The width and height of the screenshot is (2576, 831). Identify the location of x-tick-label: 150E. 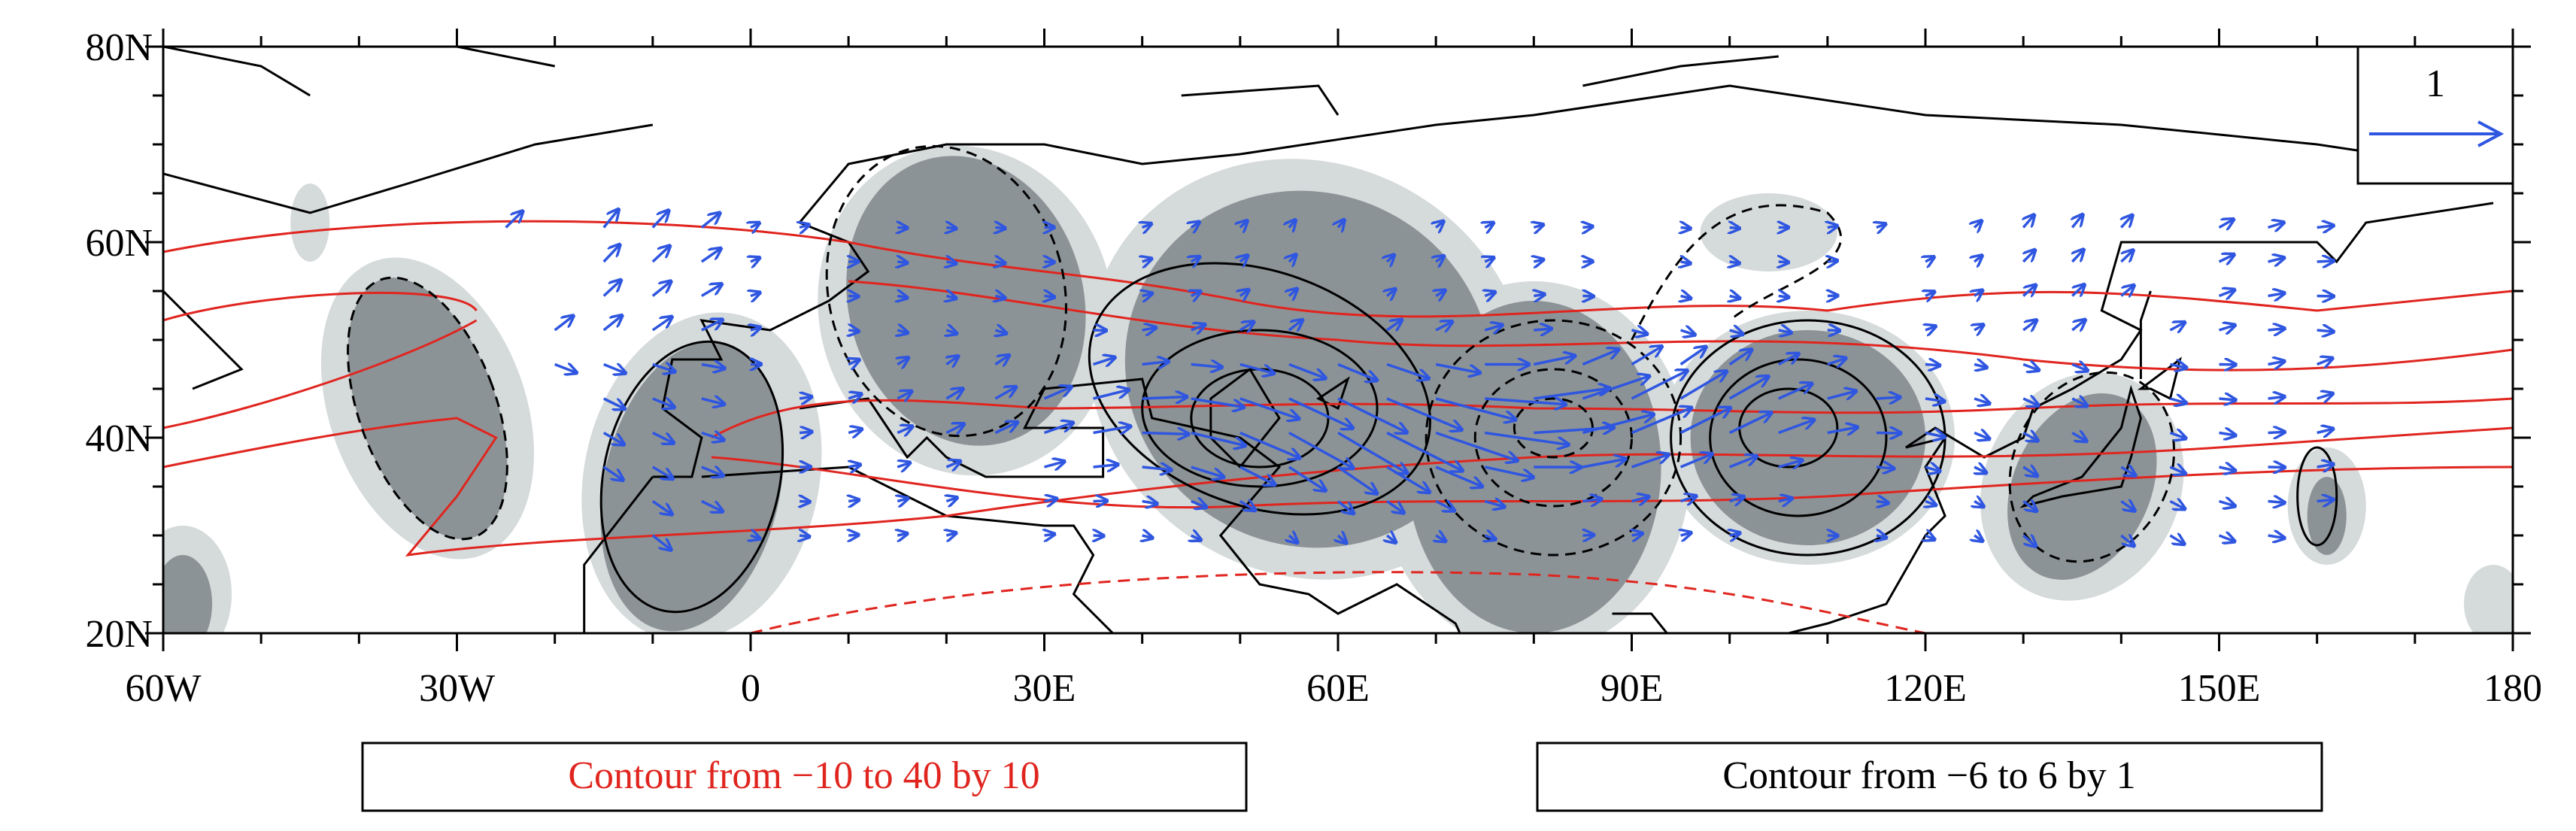
(2219, 688).